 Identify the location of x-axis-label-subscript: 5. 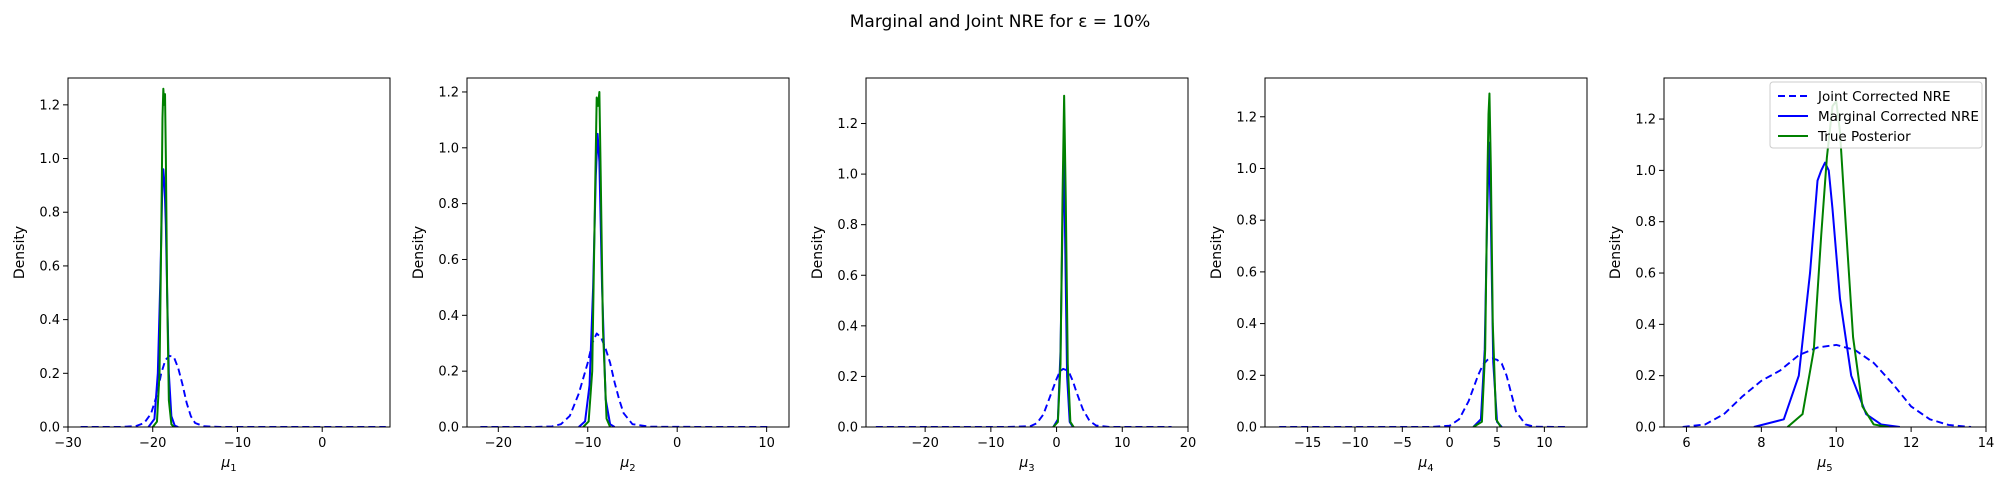
(1829, 468).